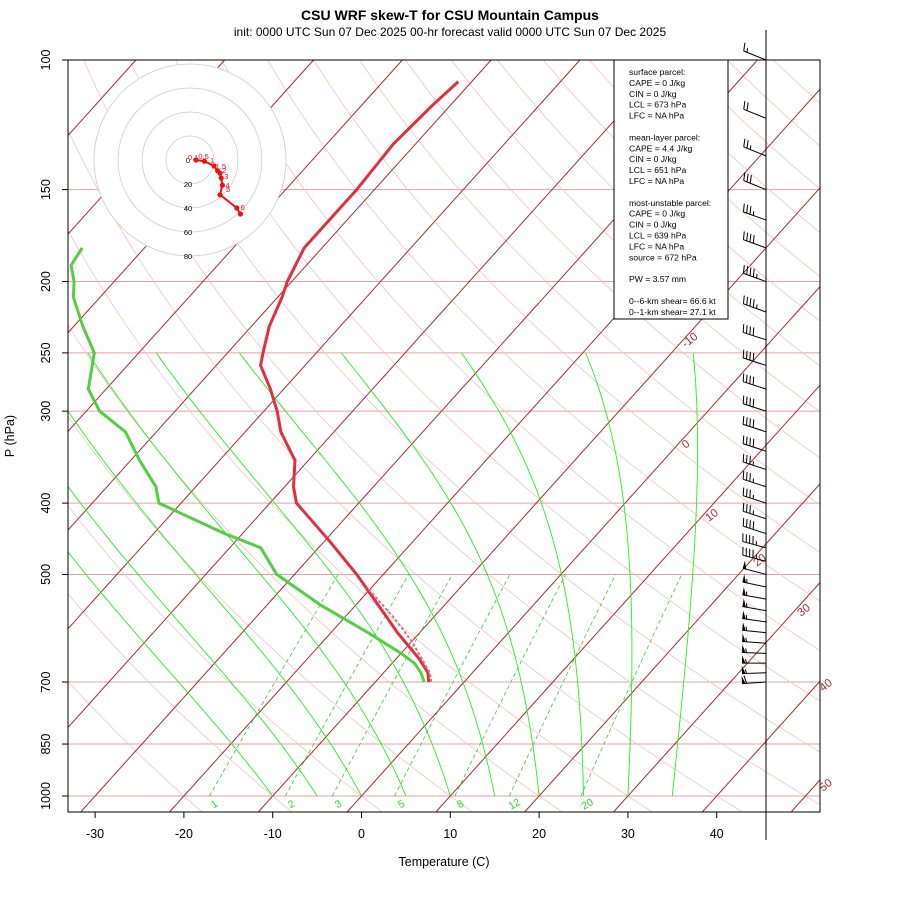 This screenshot has height=900, width=900. I want to click on y-tick-label: 400, so click(46, 503).